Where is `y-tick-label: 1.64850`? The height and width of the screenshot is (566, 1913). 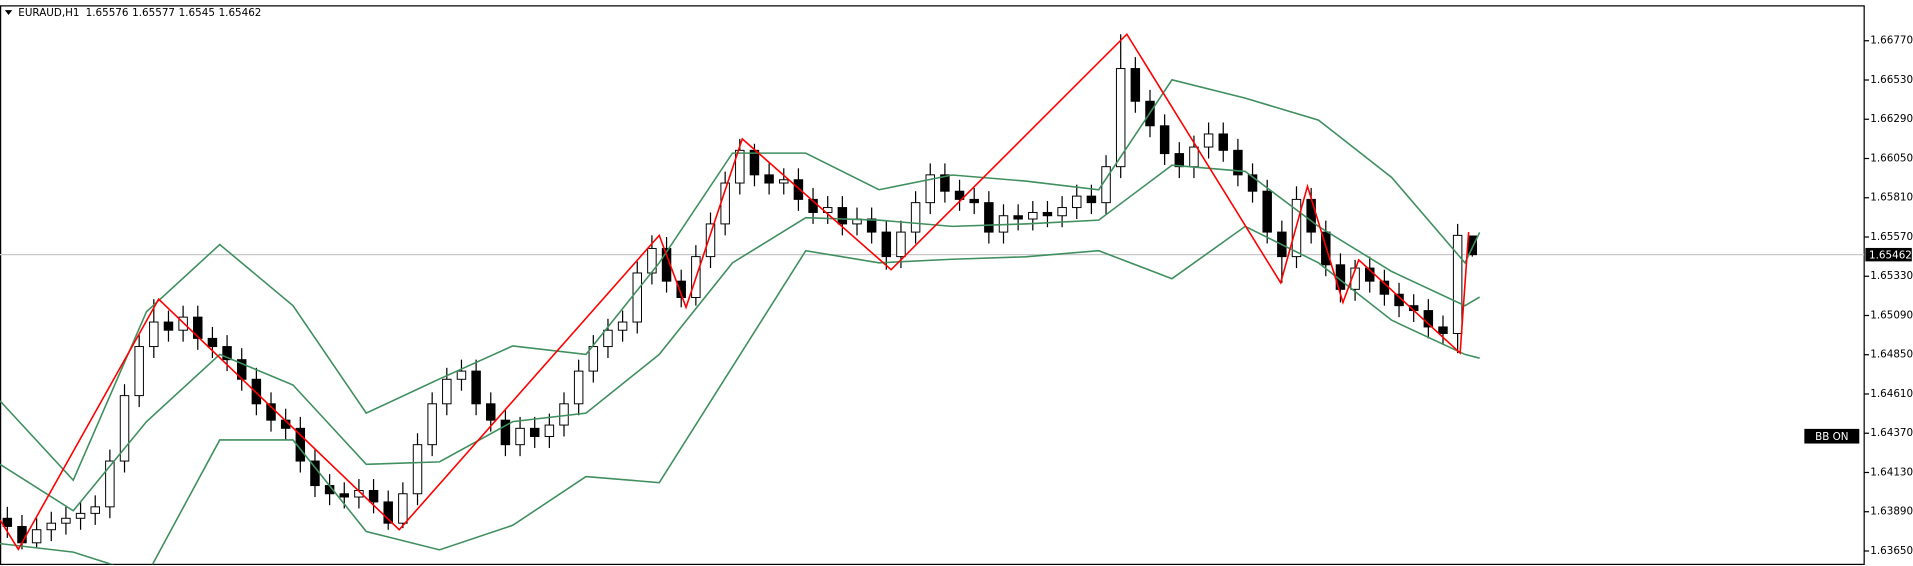 y-tick-label: 1.64850 is located at coordinates (1891, 355).